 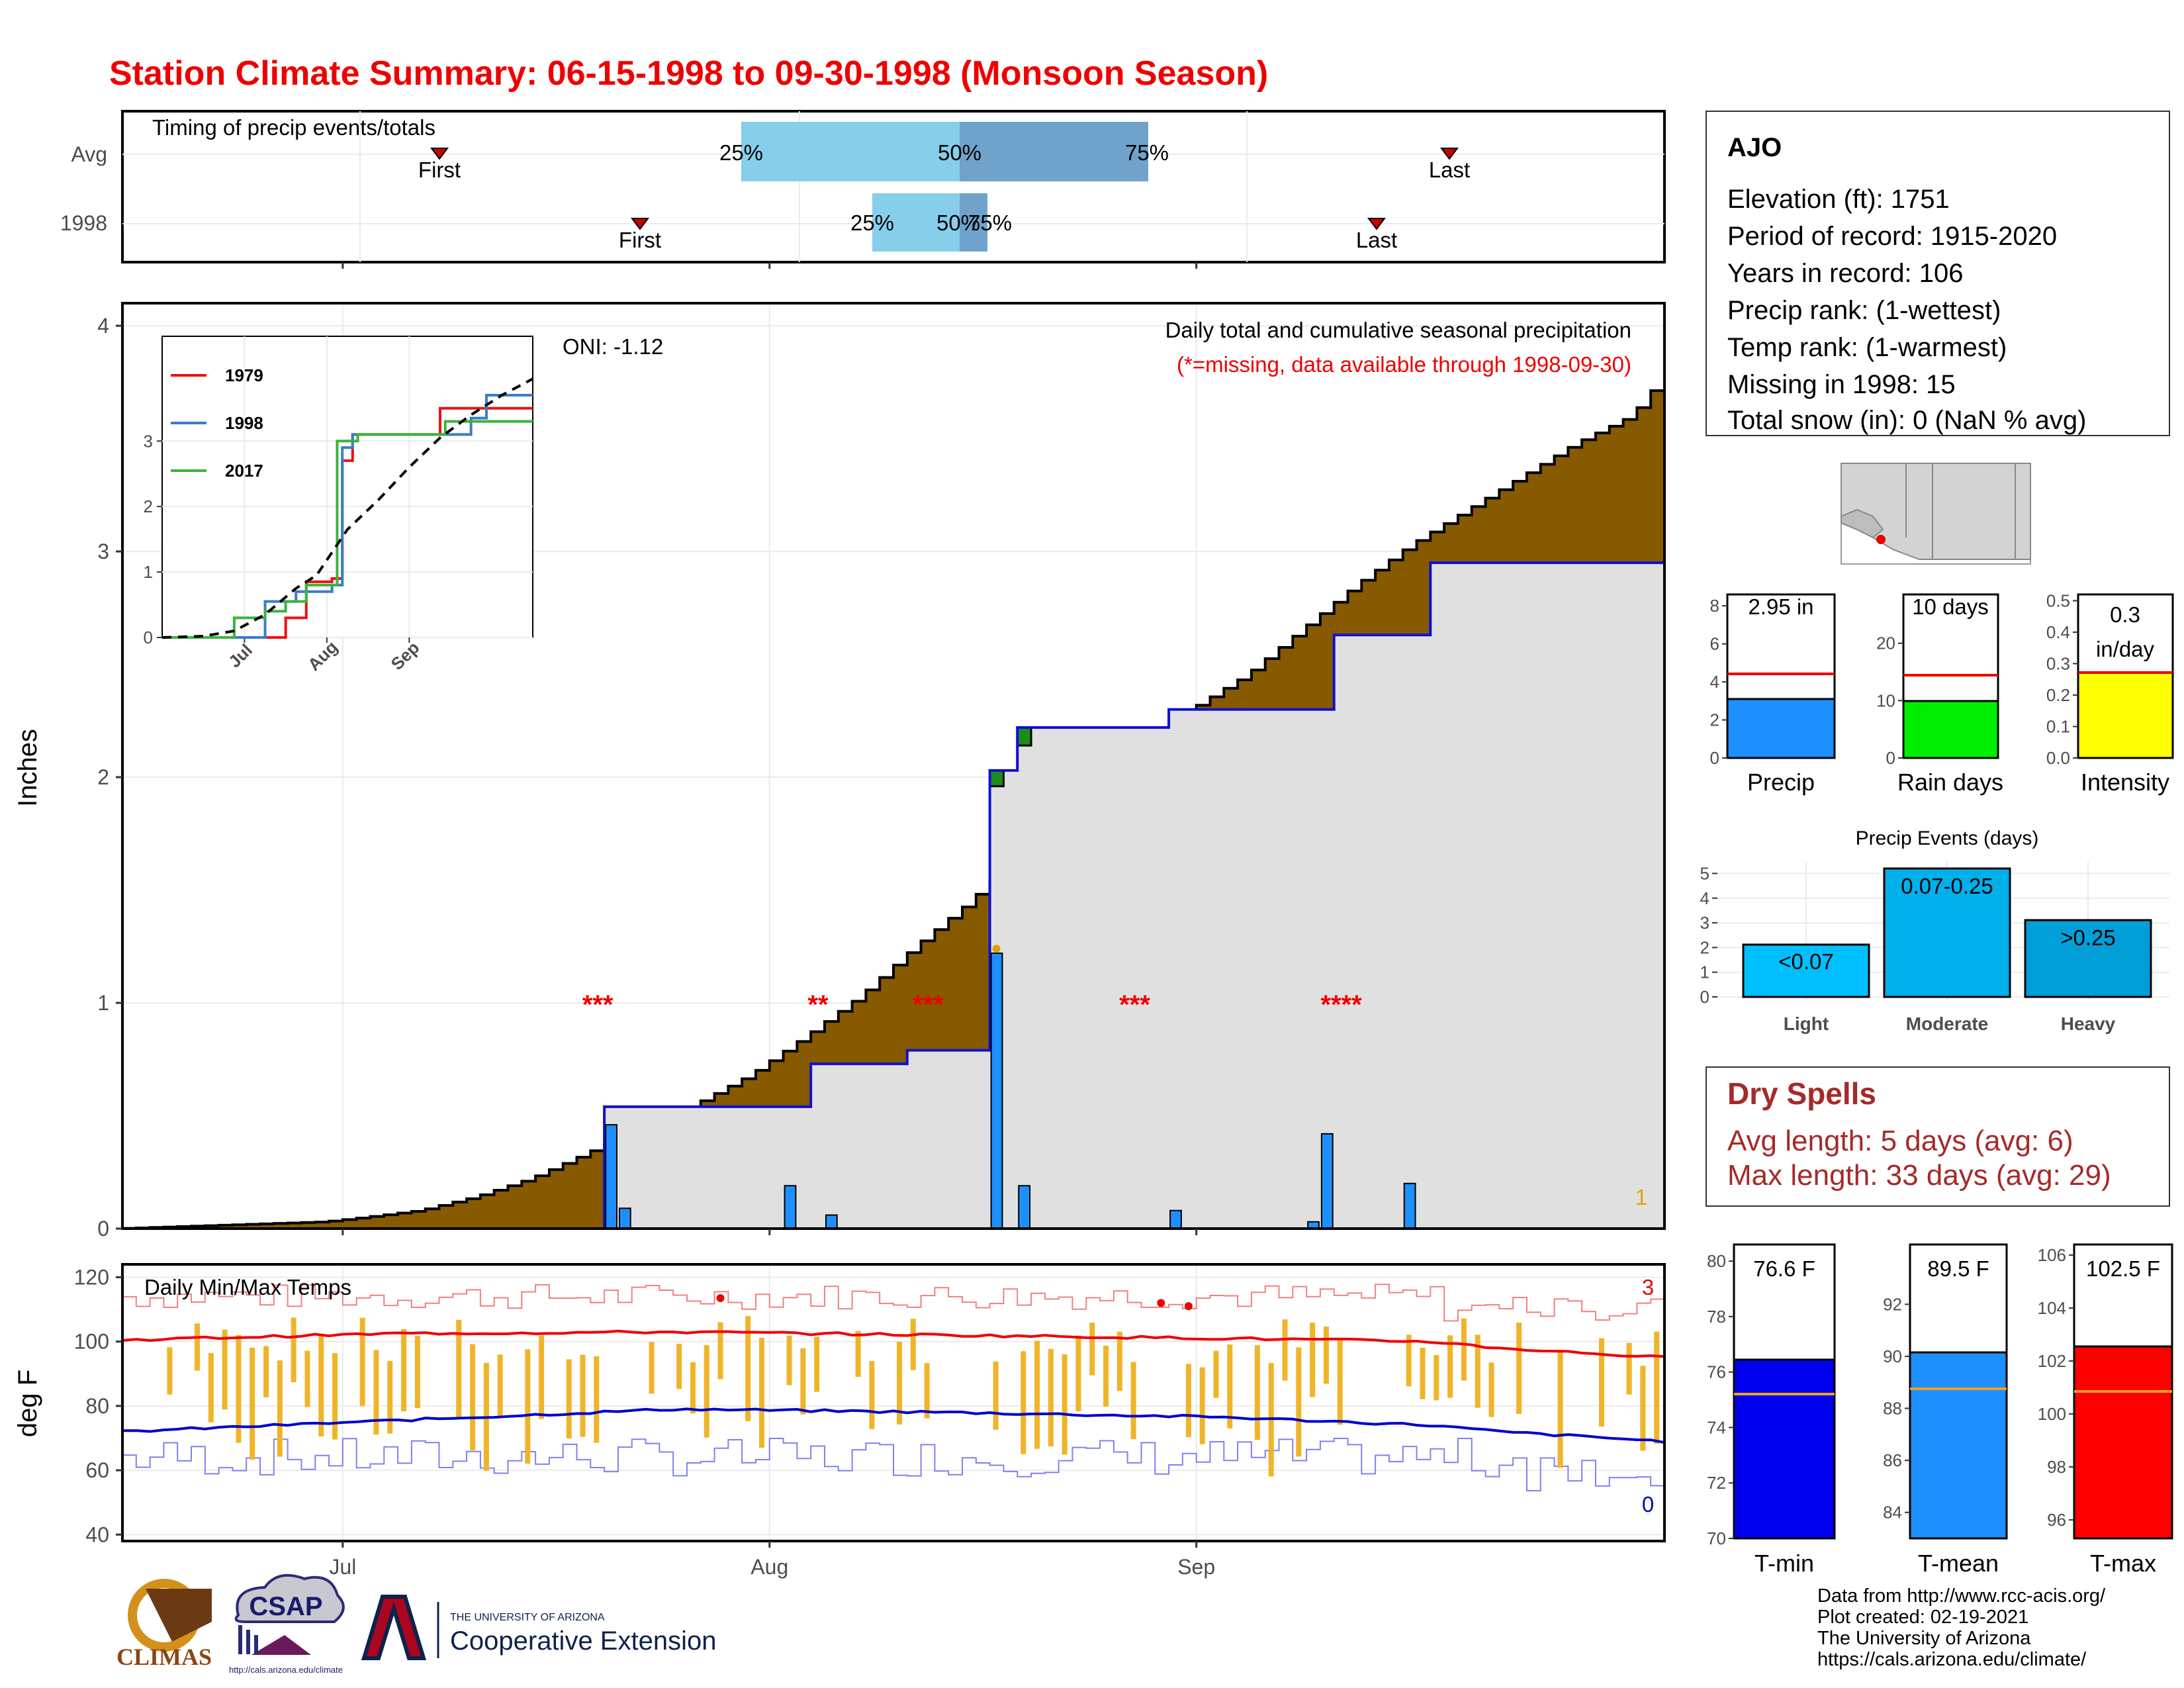 I want to click on events-title: Precip Events (days), so click(x=1948, y=838).